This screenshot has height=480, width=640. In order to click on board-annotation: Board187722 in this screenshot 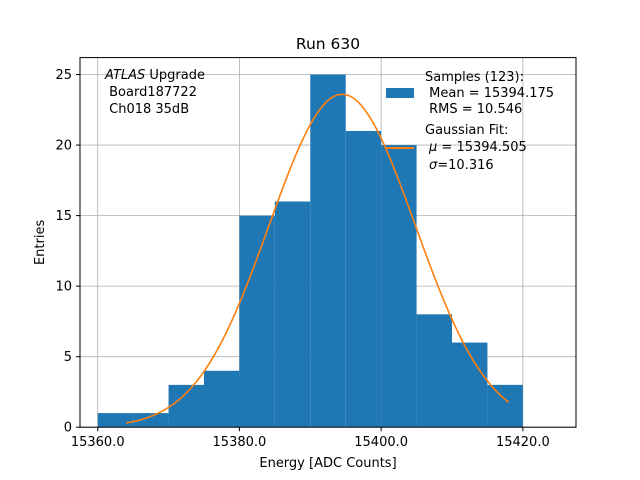, I will do `click(151, 92)`.